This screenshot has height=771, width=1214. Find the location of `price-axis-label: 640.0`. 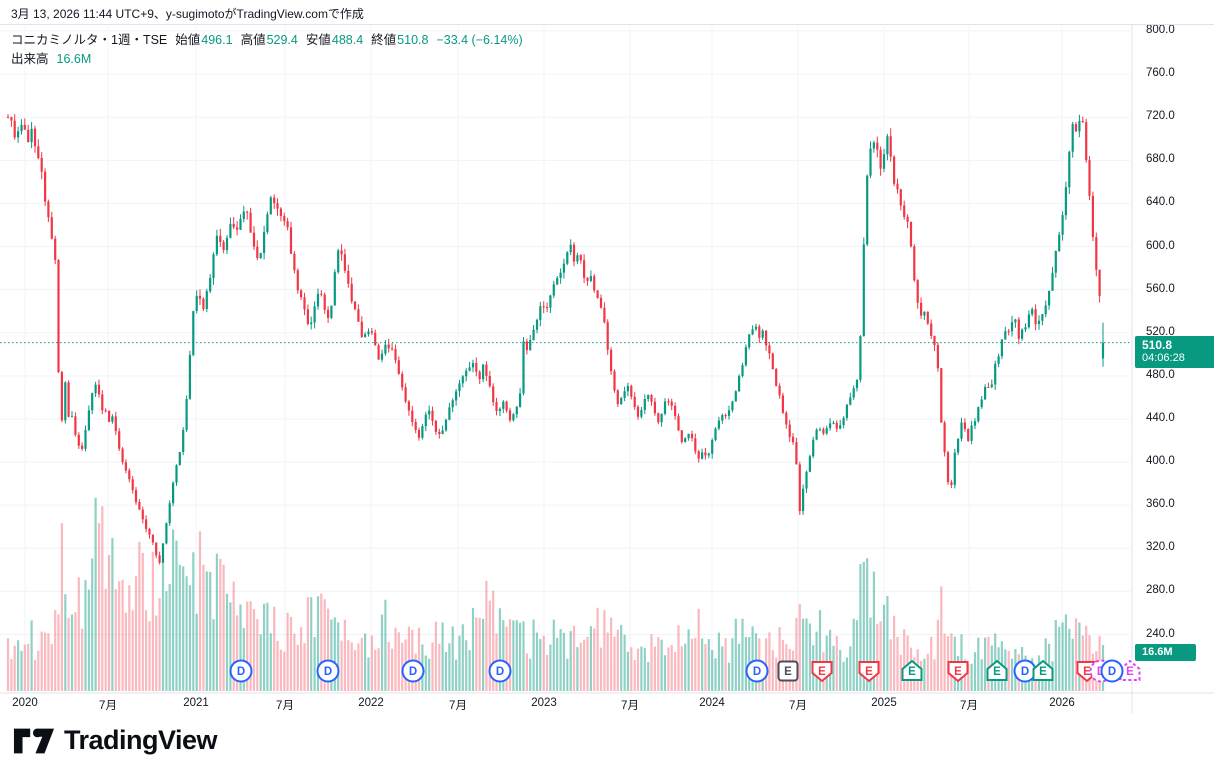

price-axis-label: 640.0 is located at coordinates (1160, 202).